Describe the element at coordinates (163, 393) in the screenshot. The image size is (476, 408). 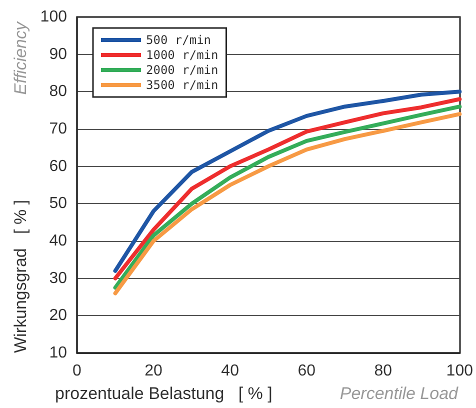
I see `x-axis-title: prozentuale Belastung [ % ]` at that location.